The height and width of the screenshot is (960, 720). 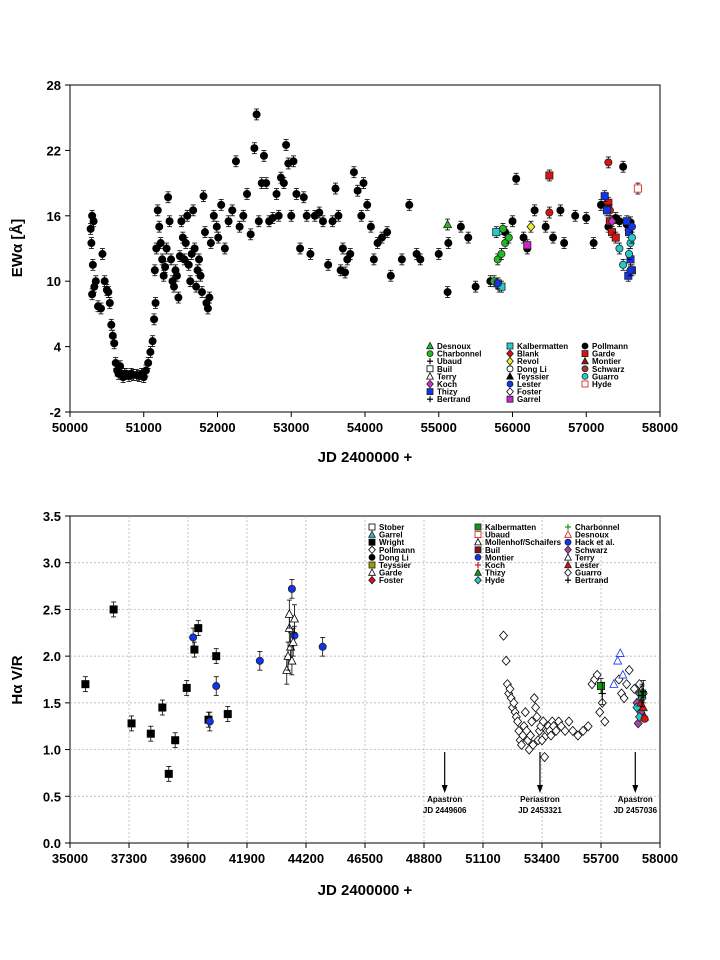 I want to click on x-tick-label: 53000, so click(x=291, y=427).